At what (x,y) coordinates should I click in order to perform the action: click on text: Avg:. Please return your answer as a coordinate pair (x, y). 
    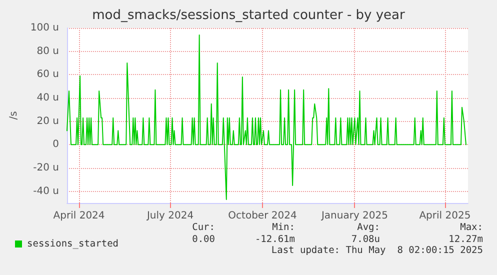
    Looking at the image, I should click on (368, 227).